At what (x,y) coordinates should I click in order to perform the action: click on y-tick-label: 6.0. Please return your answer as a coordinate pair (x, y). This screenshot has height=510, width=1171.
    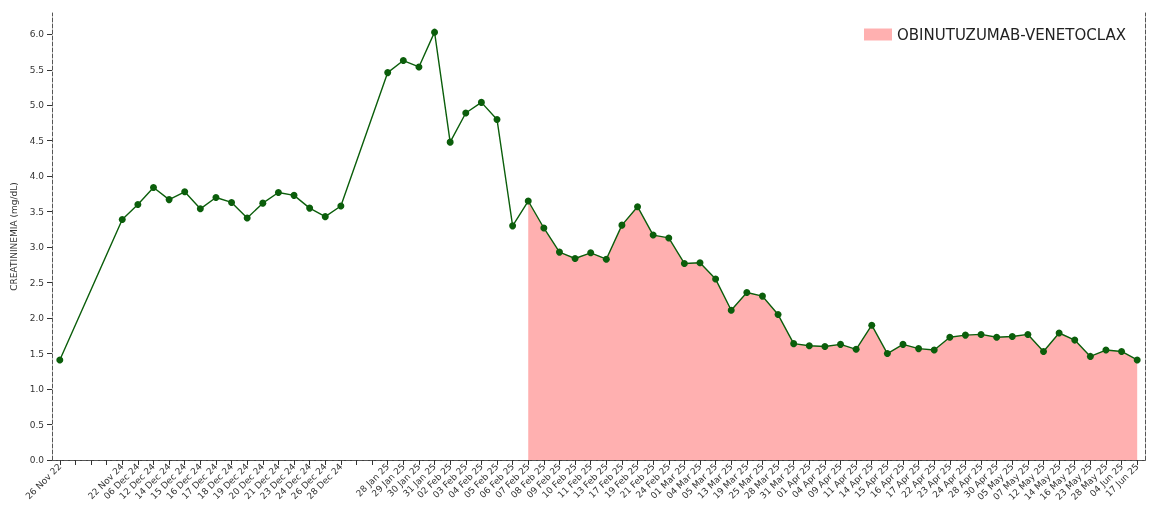
    Looking at the image, I should click on (37, 34).